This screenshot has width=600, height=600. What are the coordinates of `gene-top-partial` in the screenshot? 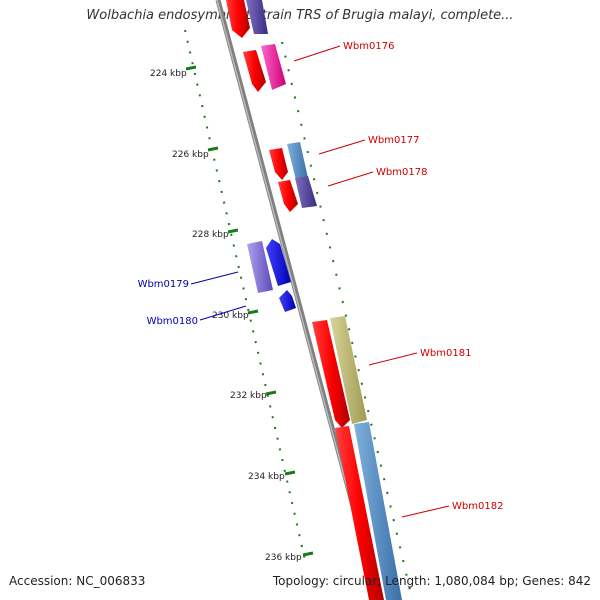 It's located at (247, 19).